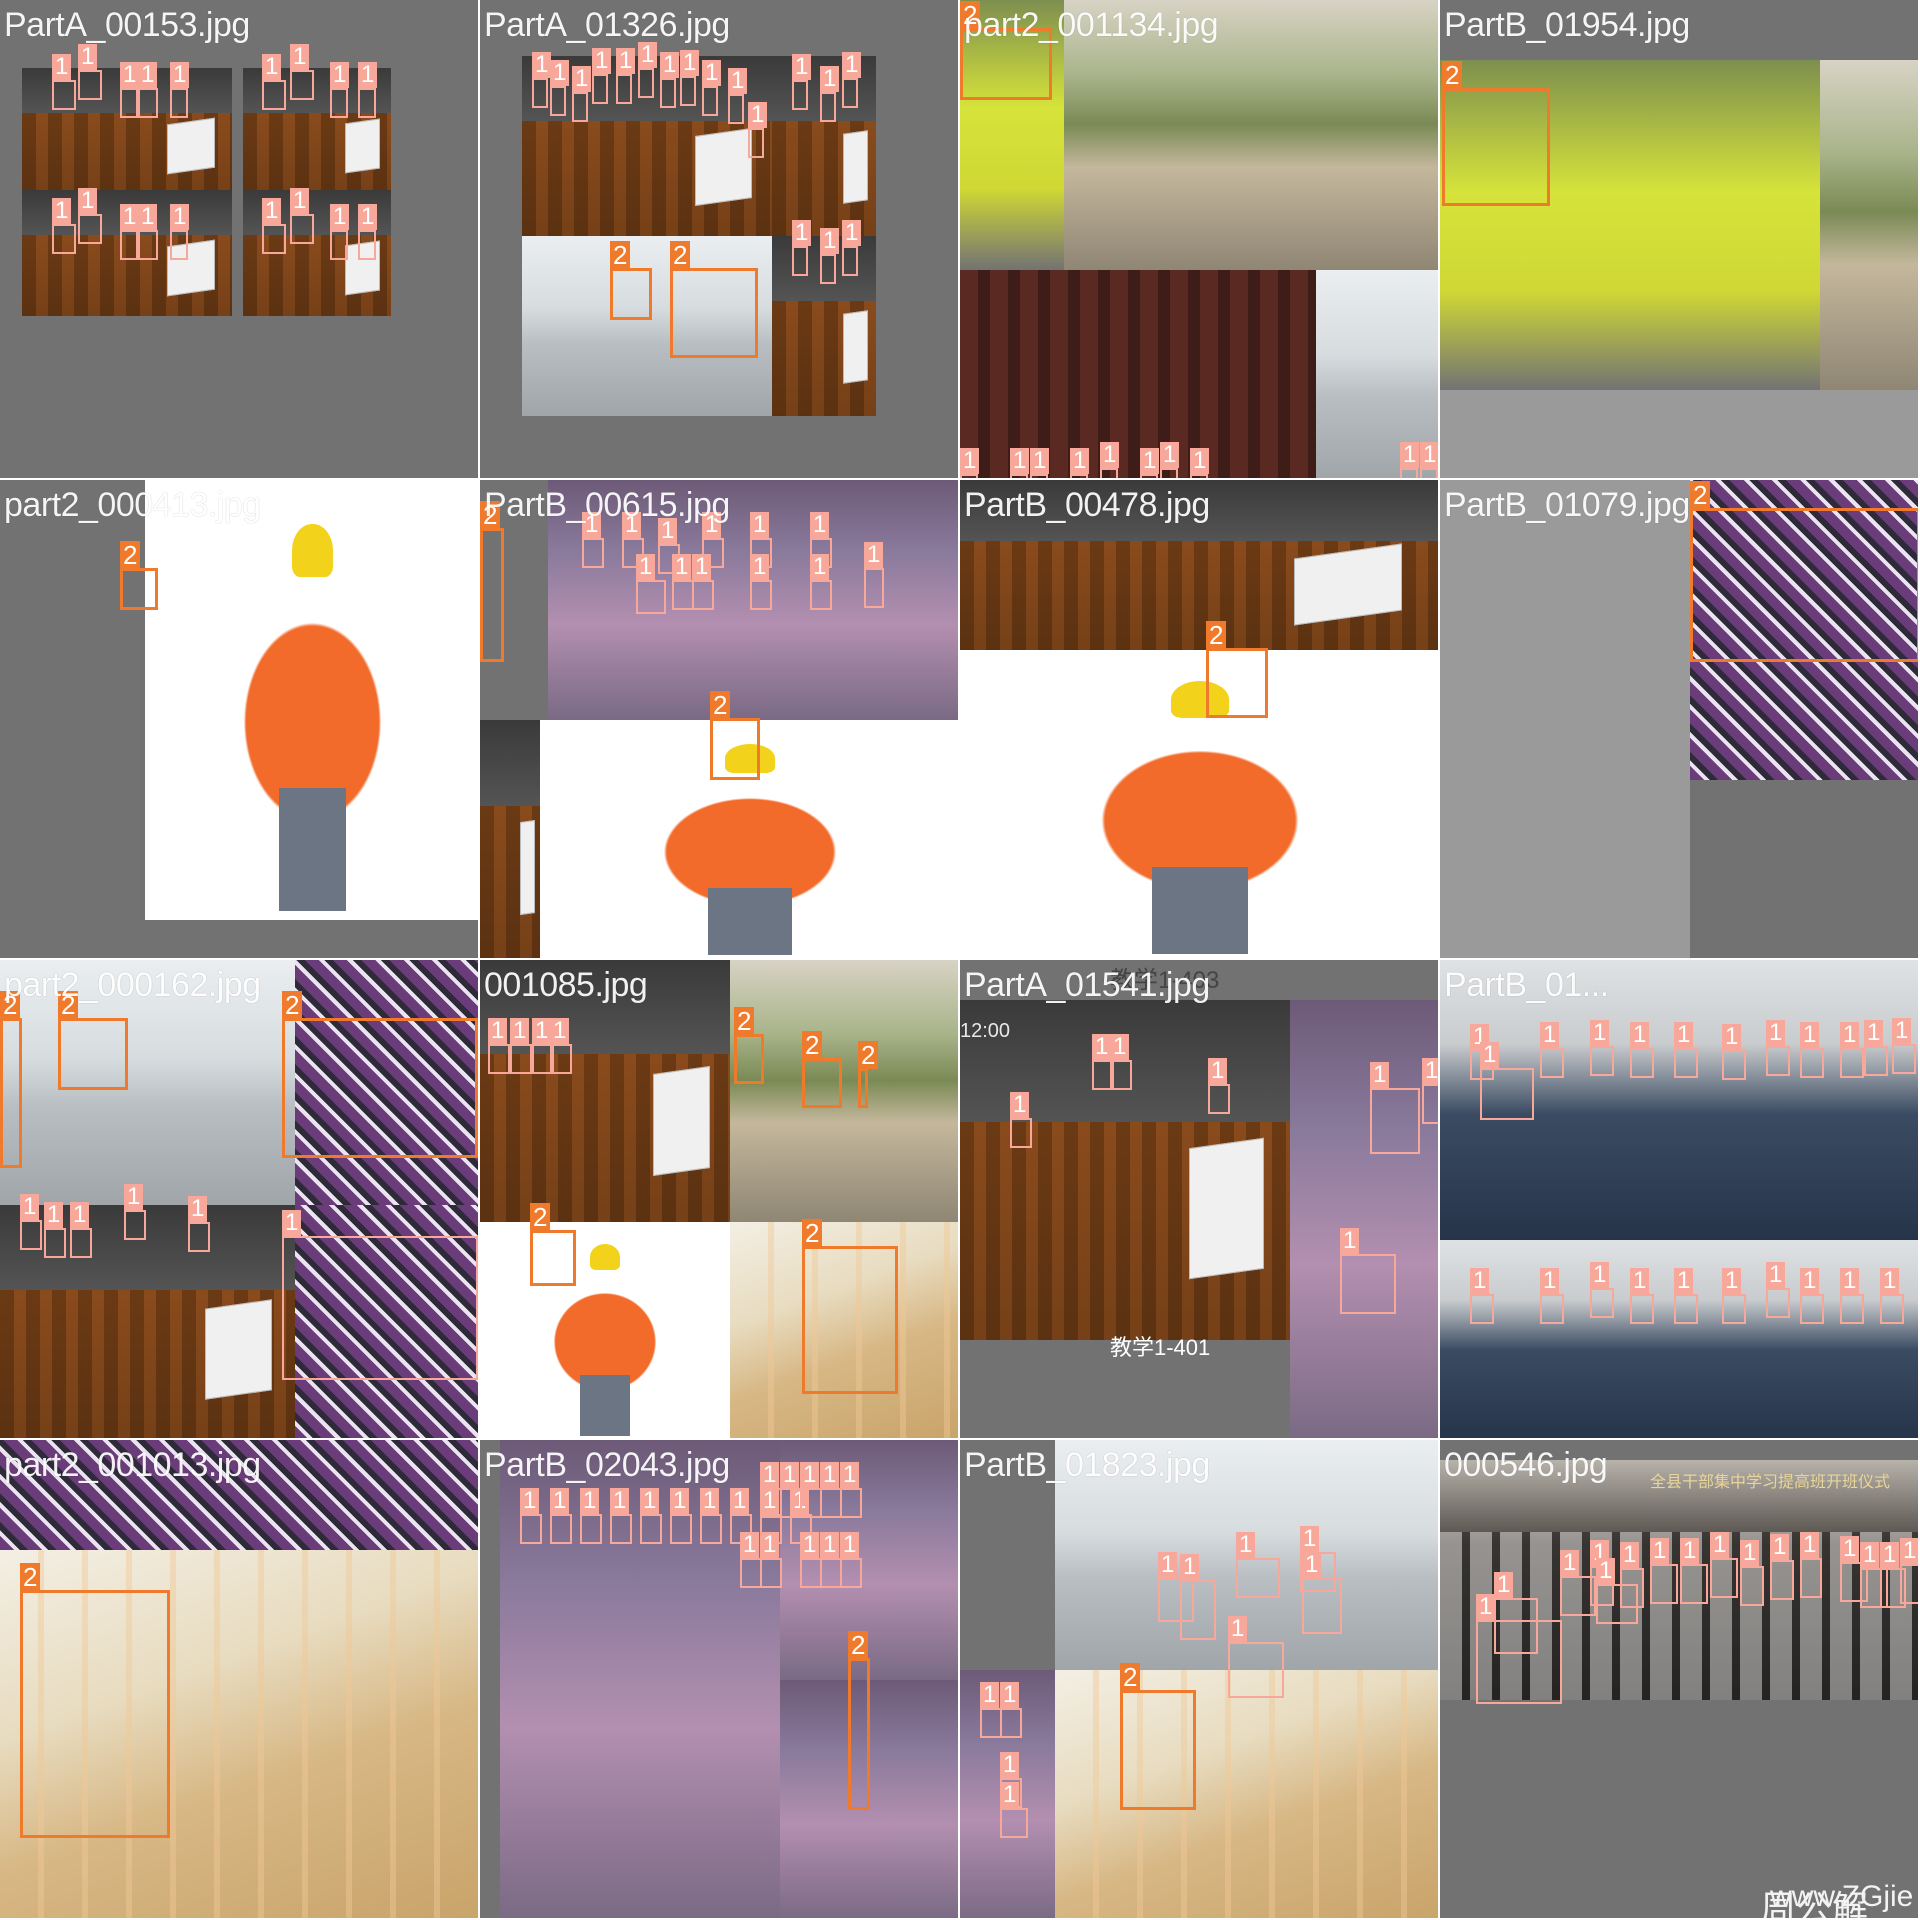 The image size is (1920, 1920). I want to click on tile-filename: part2_000162.jpg, so click(132, 985).